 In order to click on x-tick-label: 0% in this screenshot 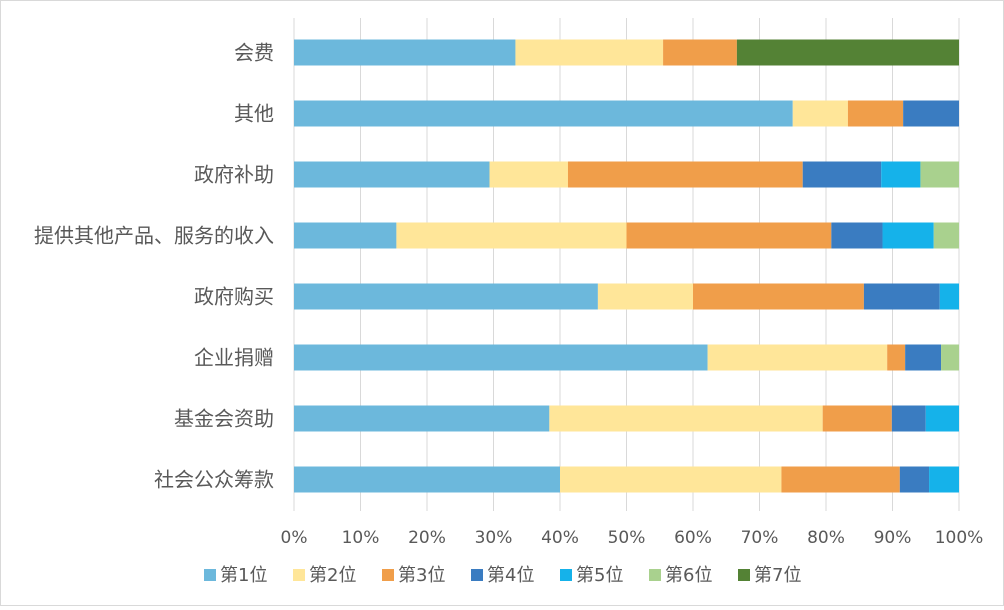, I will do `click(294, 538)`.